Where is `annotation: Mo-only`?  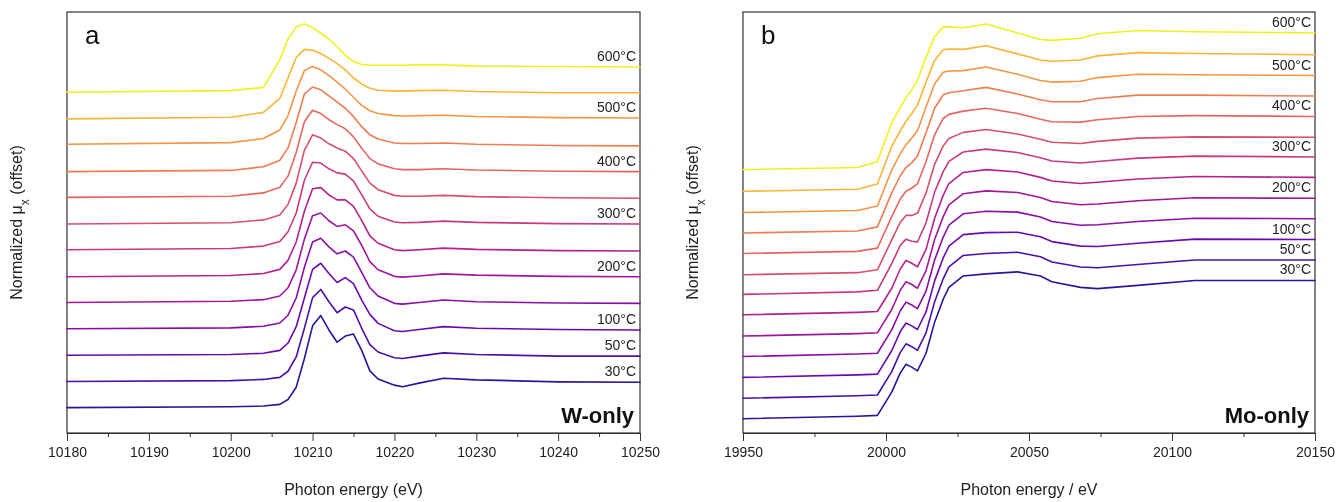
annotation: Mo-only is located at coordinates (1267, 415).